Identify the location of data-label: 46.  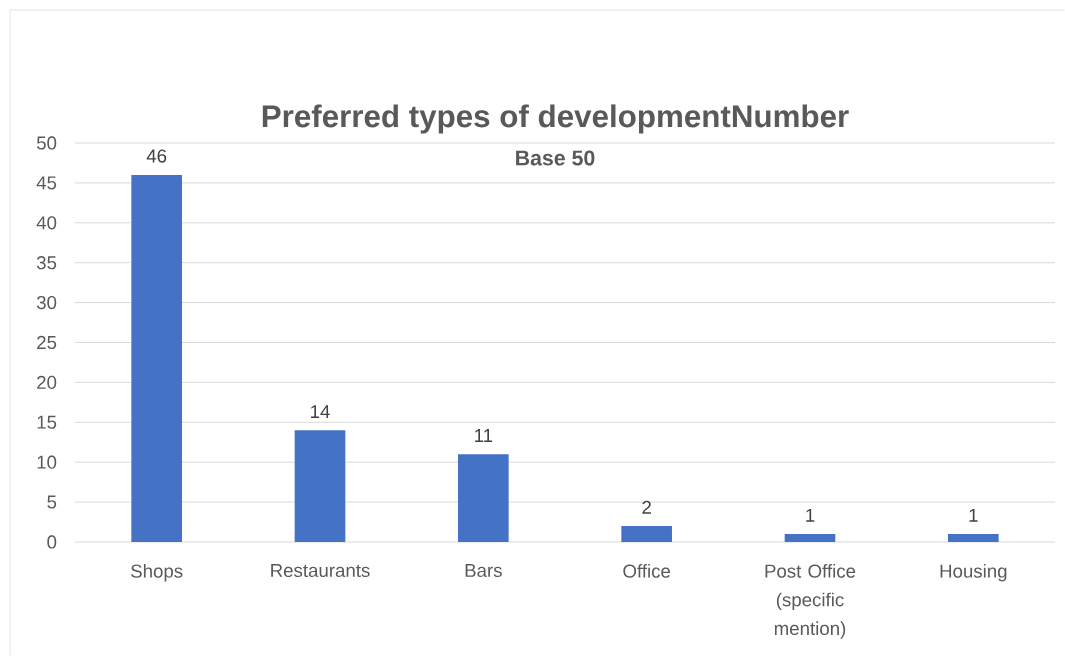
(156, 156).